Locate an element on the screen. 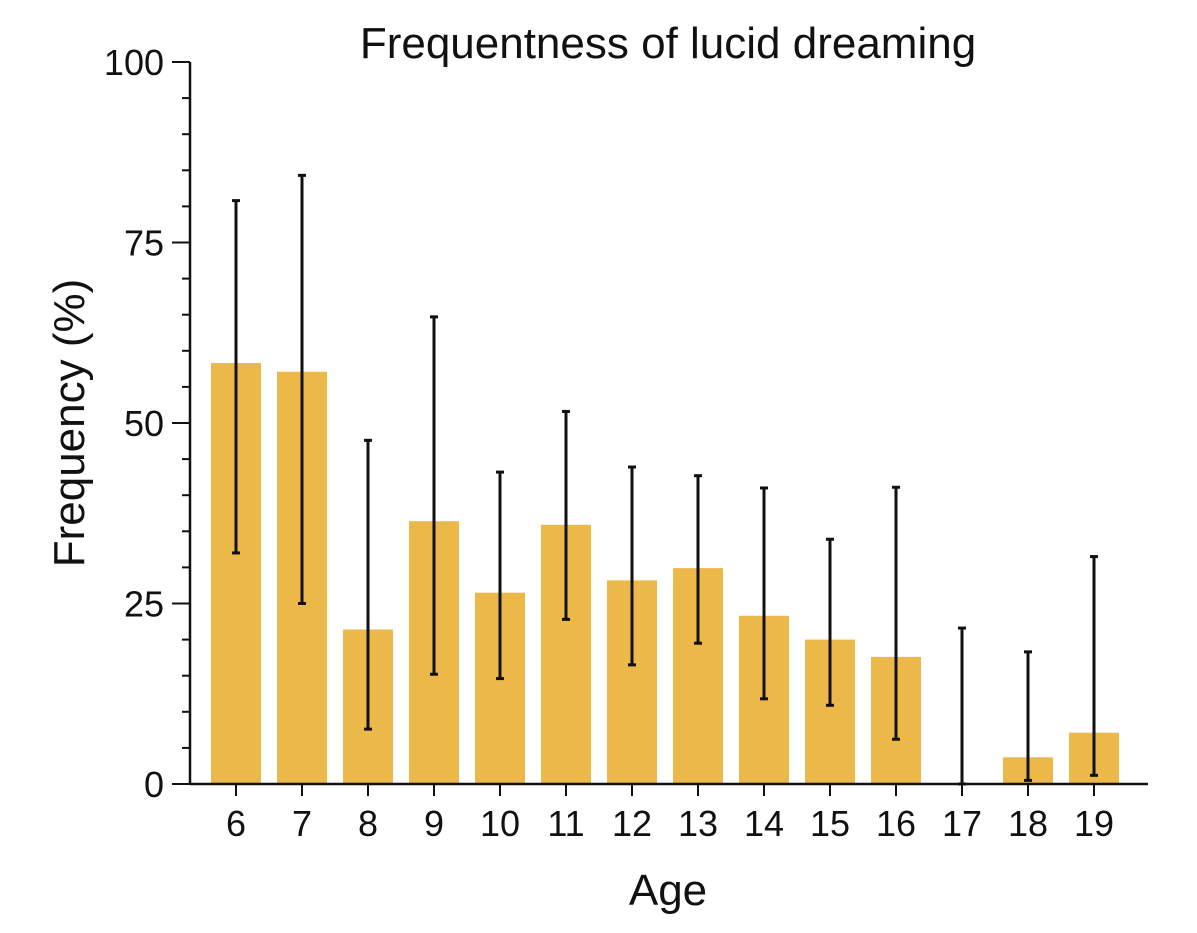 The height and width of the screenshot is (933, 1197). x-tick-label-10: 10 is located at coordinates (500, 823).